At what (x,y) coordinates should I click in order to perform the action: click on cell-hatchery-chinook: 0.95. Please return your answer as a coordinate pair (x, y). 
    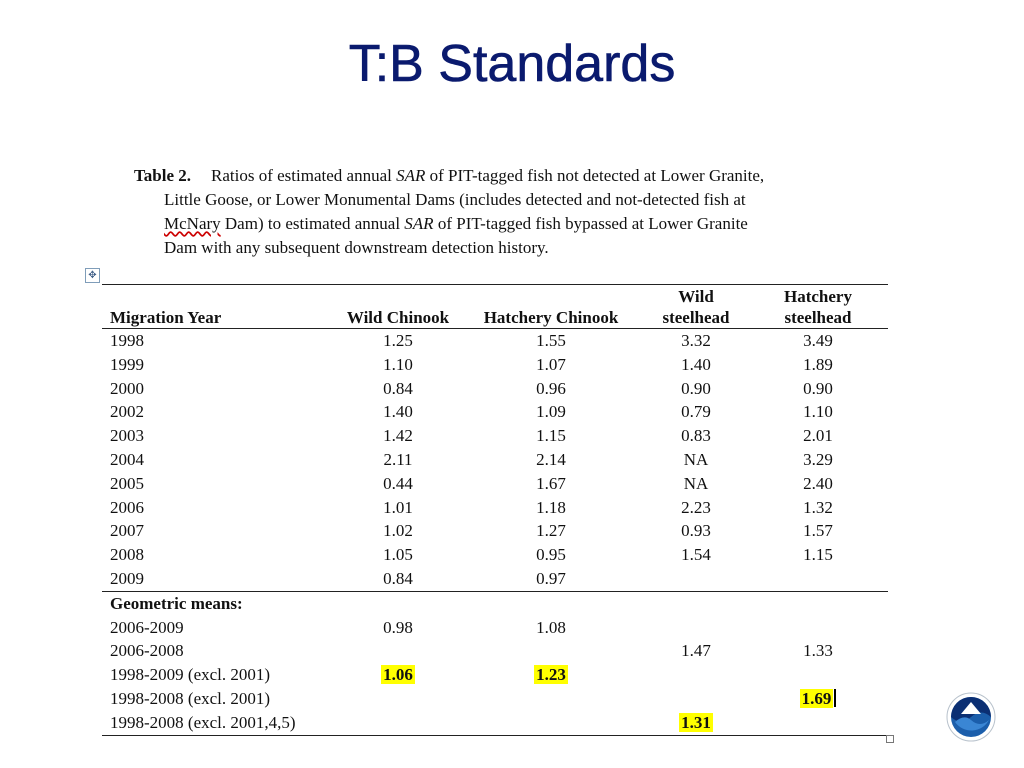
    Looking at the image, I should click on (551, 555).